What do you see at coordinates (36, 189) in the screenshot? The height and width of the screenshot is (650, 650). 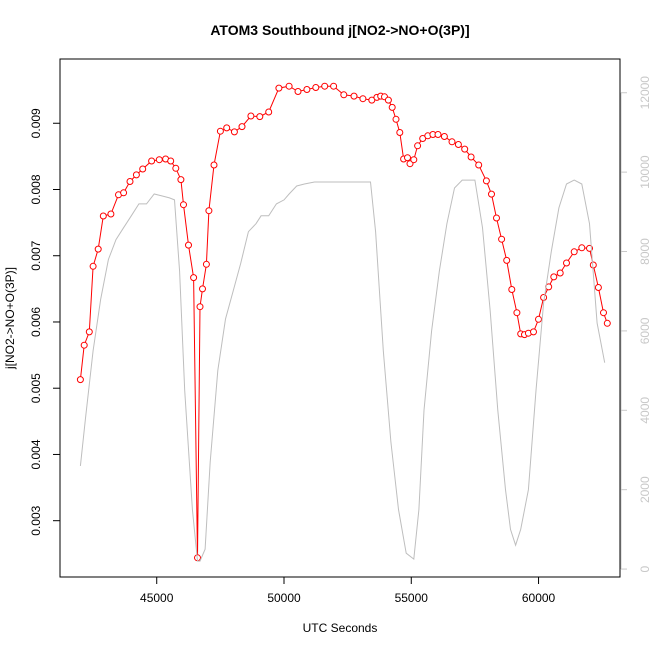 I see `y-tick-label: 0.008` at bounding box center [36, 189].